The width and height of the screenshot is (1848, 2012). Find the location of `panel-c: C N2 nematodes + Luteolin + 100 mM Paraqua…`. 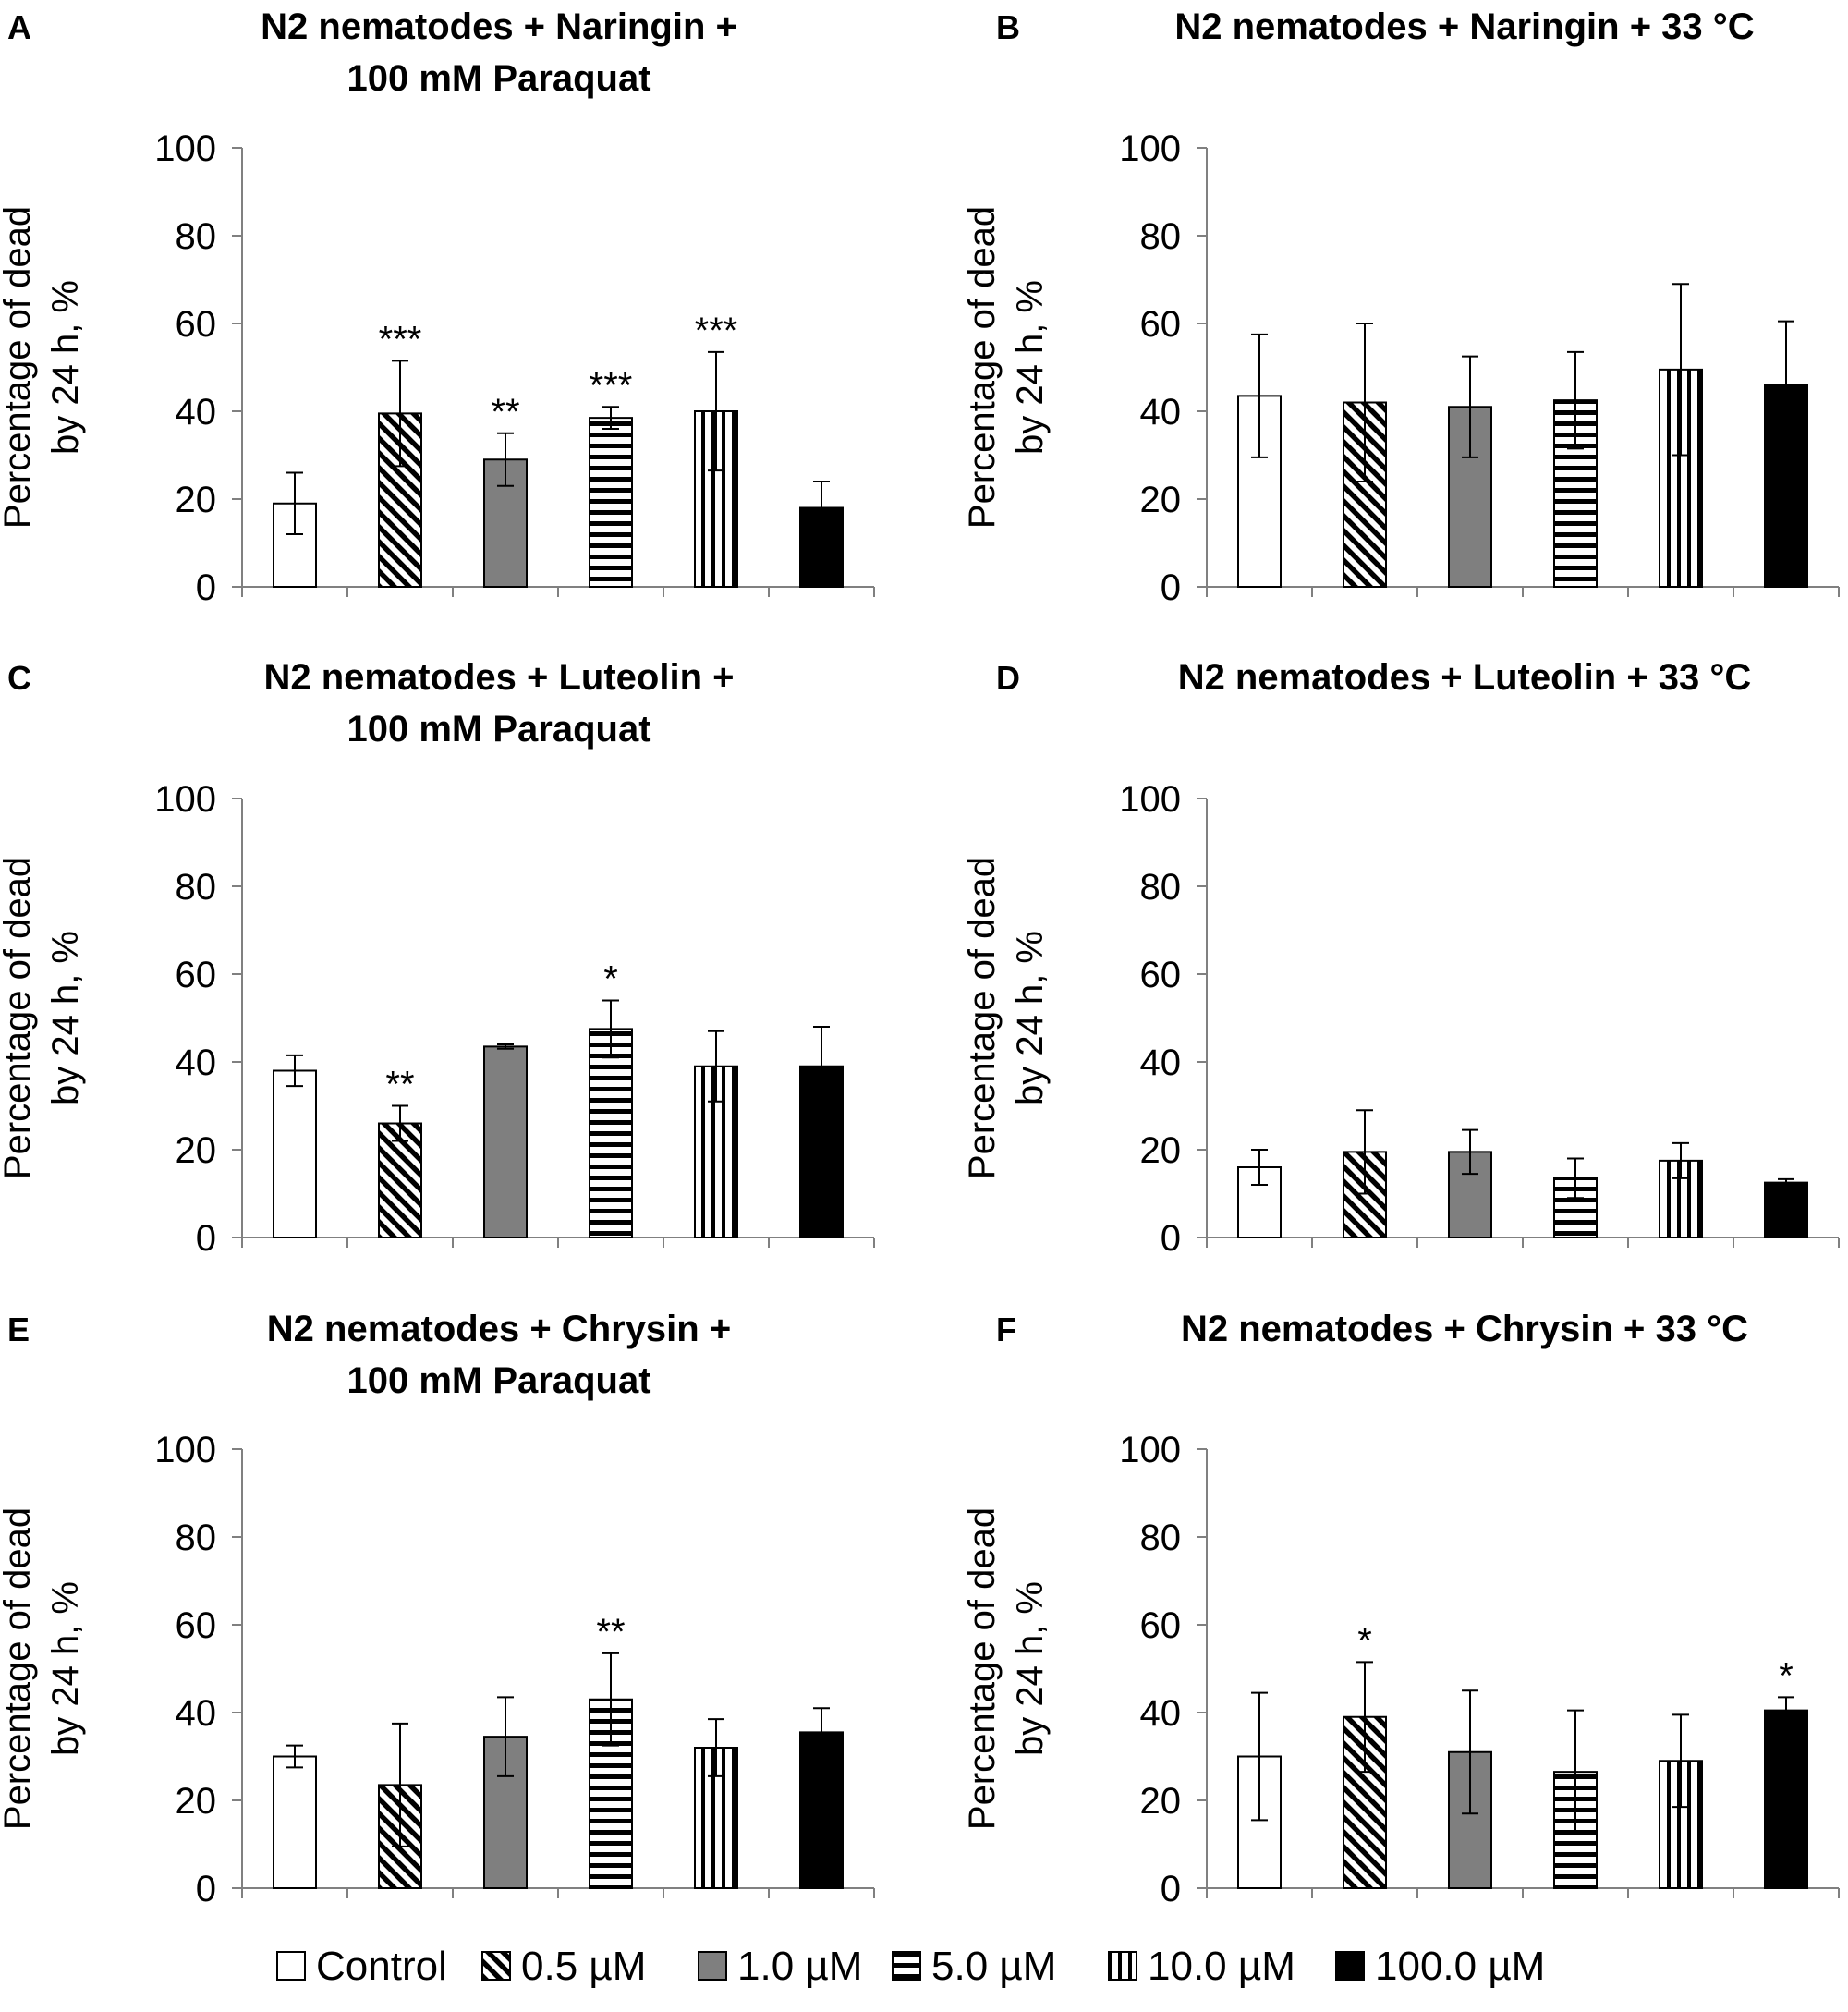

panel-c: C N2 nematodes + Luteolin + 100 mM Paraqua… is located at coordinates (438, 958).